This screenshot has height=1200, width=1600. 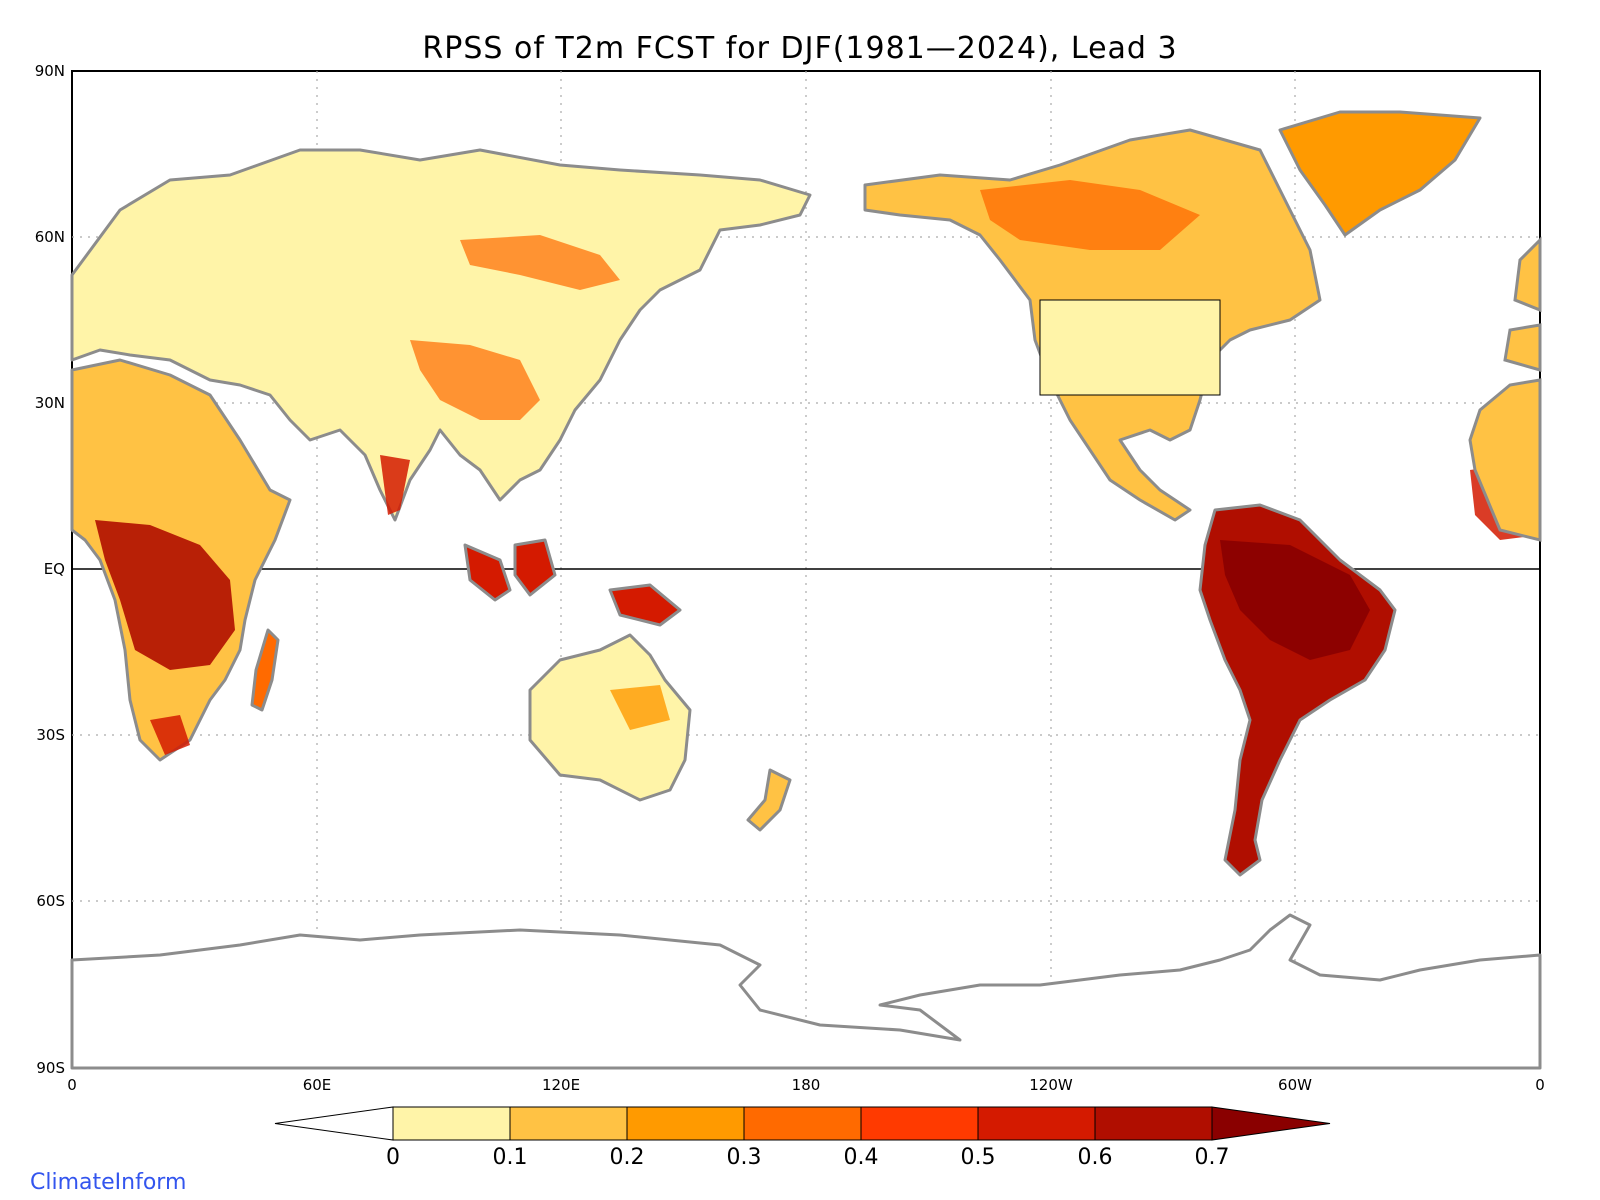 What do you see at coordinates (170, 735) in the screenshot?
I see `hotspot-southern-africa` at bounding box center [170, 735].